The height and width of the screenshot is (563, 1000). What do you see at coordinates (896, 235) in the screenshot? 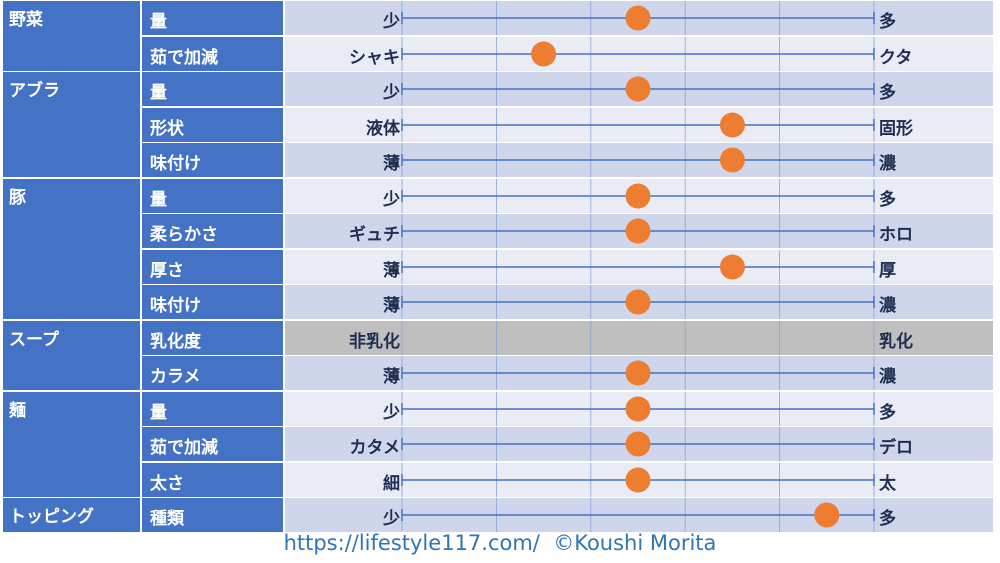
I see `scale-right-label: ホロ` at bounding box center [896, 235].